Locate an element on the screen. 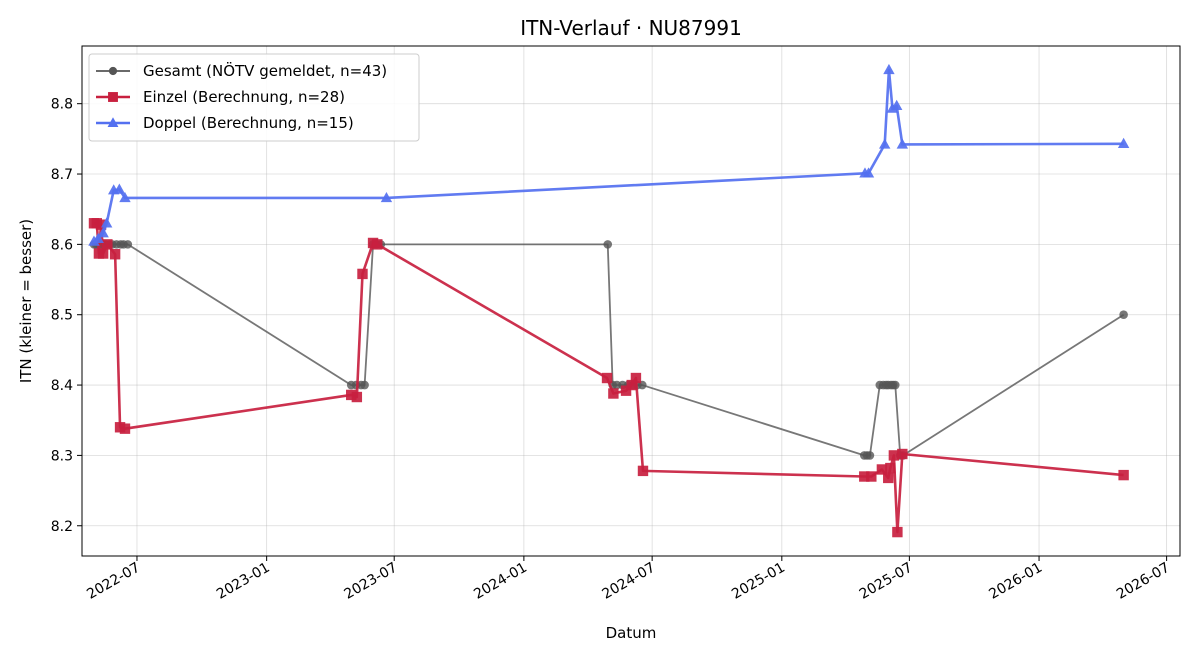 This screenshot has width=1200, height=664. x-tick-label: 2023-07 is located at coordinates (371, 581).